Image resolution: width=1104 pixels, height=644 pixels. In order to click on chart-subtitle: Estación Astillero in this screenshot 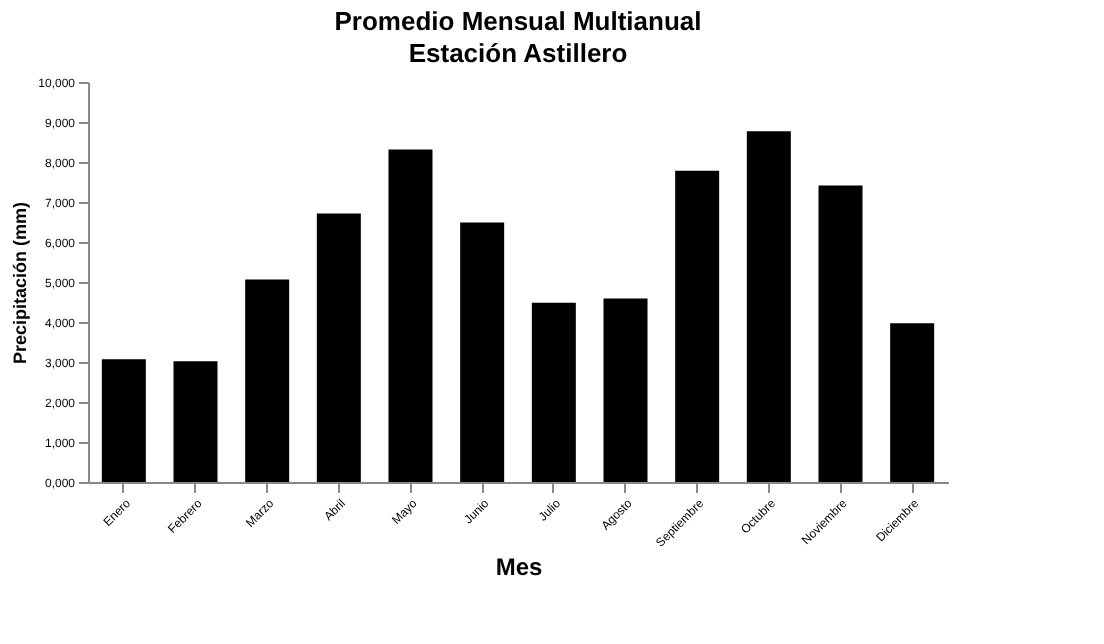, I will do `click(518, 53)`.